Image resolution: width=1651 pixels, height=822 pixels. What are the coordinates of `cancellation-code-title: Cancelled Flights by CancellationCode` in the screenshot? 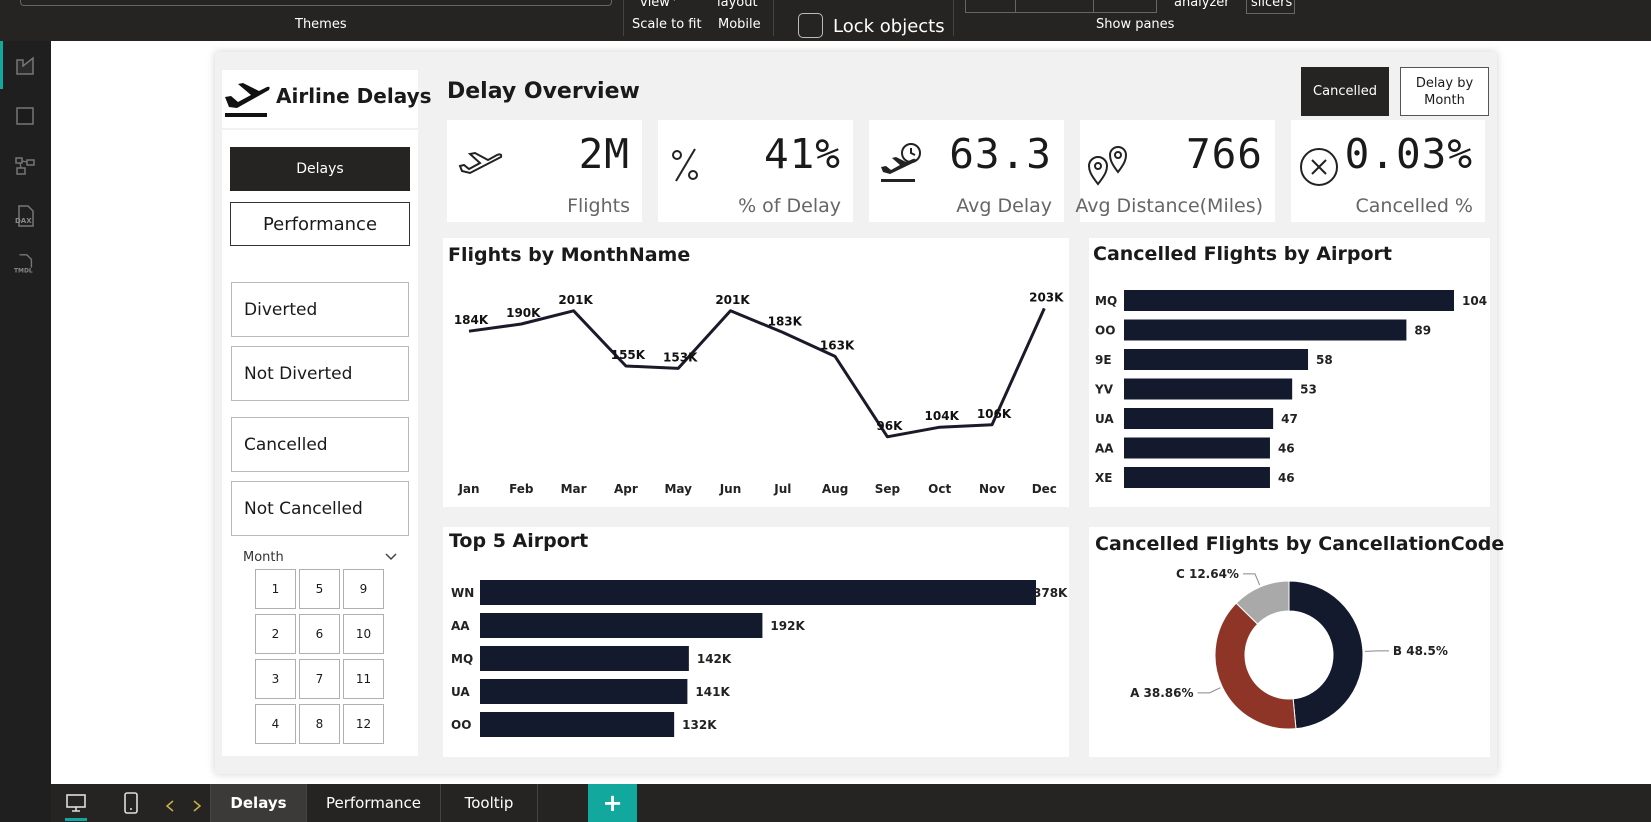 It's located at (1300, 544).